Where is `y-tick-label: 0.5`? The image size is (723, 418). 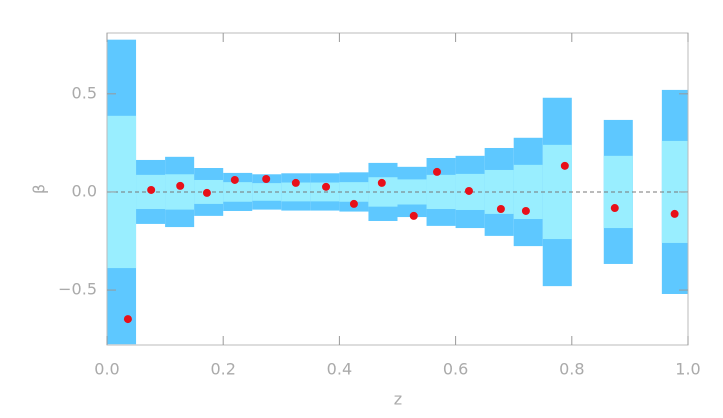
y-tick-label: 0.5 is located at coordinates (84, 92).